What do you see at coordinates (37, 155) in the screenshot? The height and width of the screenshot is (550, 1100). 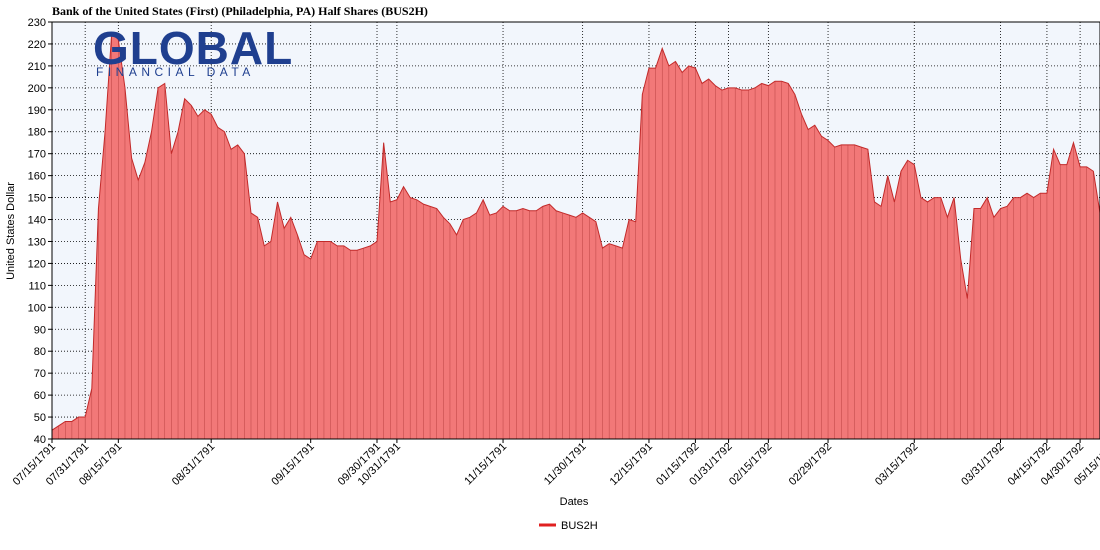 I see `y-tick-label: 170` at bounding box center [37, 155].